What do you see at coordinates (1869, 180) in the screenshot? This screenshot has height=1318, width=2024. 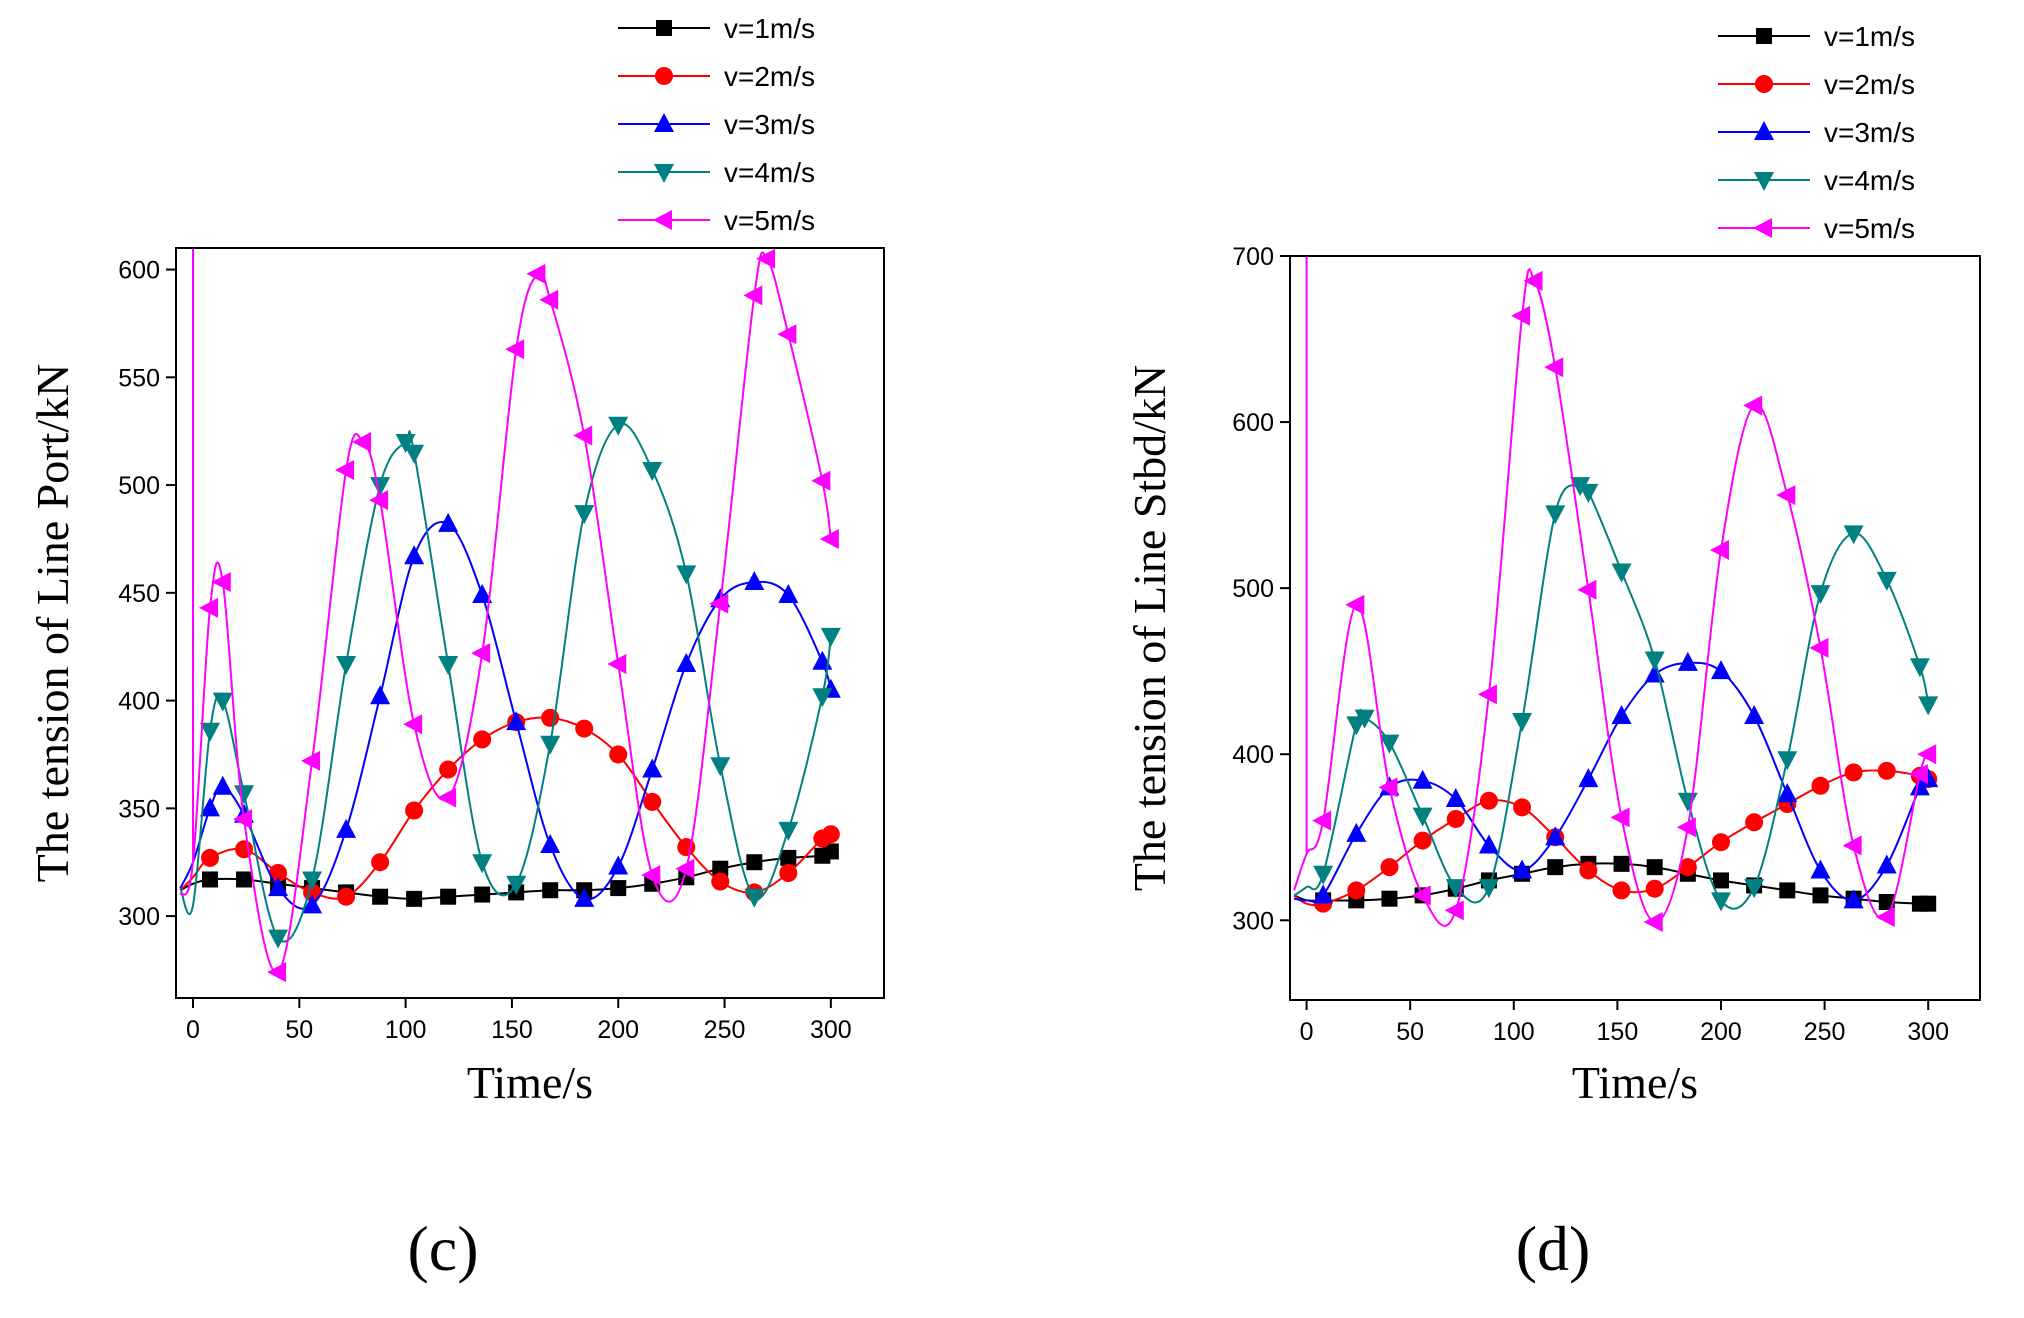 I see `legend-label: v=4m/s` at bounding box center [1869, 180].